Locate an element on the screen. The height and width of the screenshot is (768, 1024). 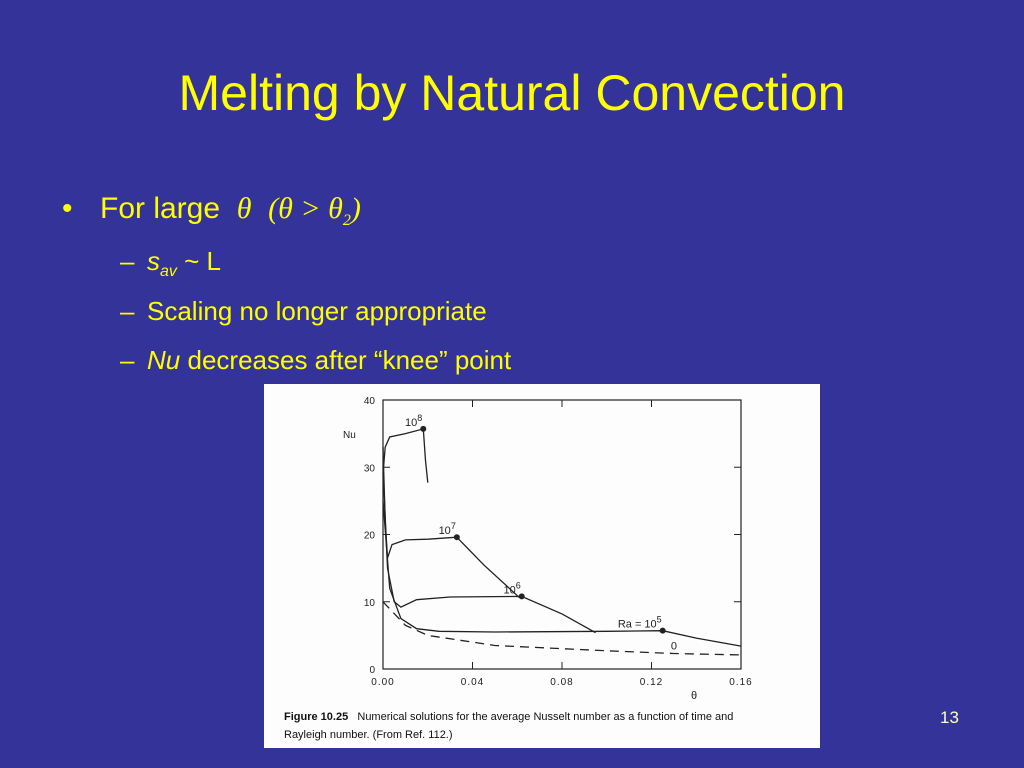
series-label: 108 is located at coordinates (413, 421).